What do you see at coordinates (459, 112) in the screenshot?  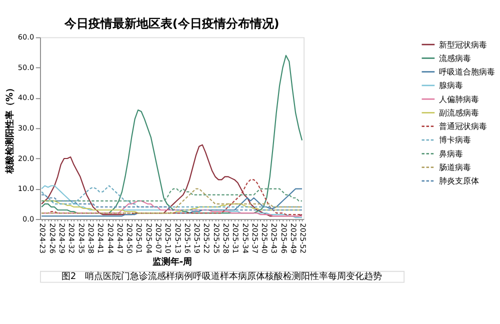 I see `legend-label: 副流感病毒` at bounding box center [459, 112].